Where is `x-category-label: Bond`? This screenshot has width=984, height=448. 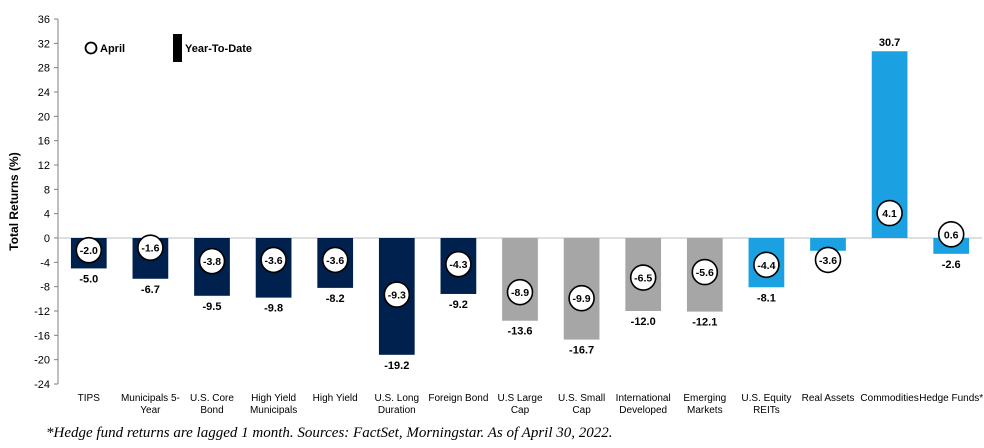 x-category-label: Bond is located at coordinates (211, 410).